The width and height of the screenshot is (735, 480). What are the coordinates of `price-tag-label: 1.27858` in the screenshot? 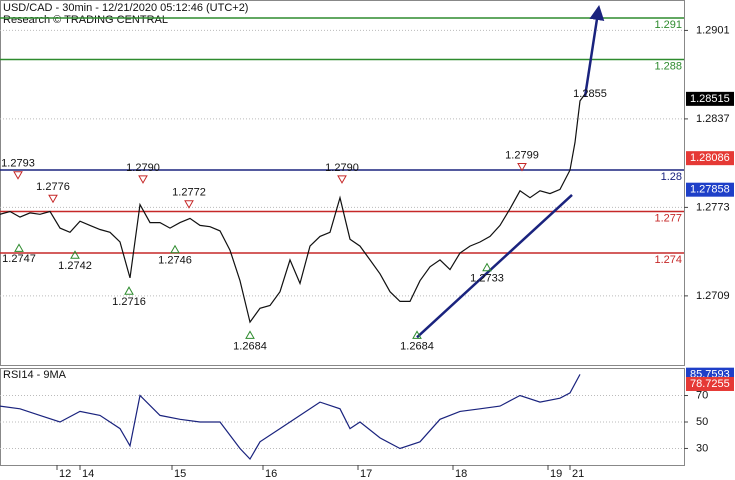 It's located at (710, 190).